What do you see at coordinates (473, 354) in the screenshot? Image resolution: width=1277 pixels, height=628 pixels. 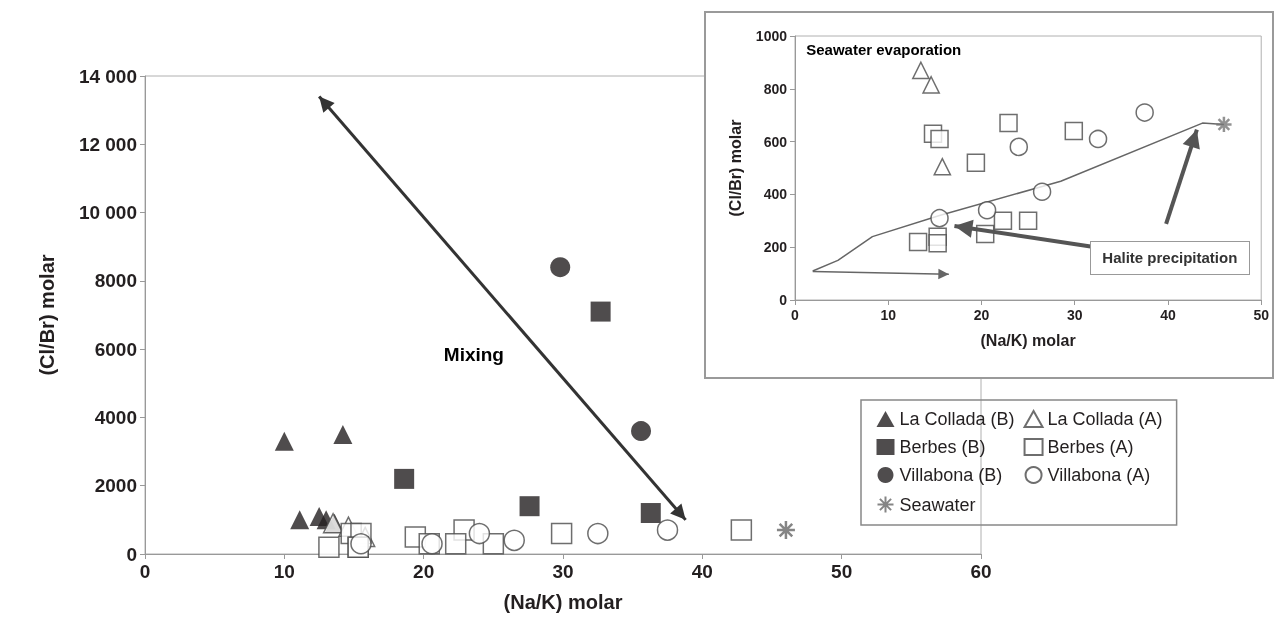 I see `annotation: Mixing` at bounding box center [473, 354].